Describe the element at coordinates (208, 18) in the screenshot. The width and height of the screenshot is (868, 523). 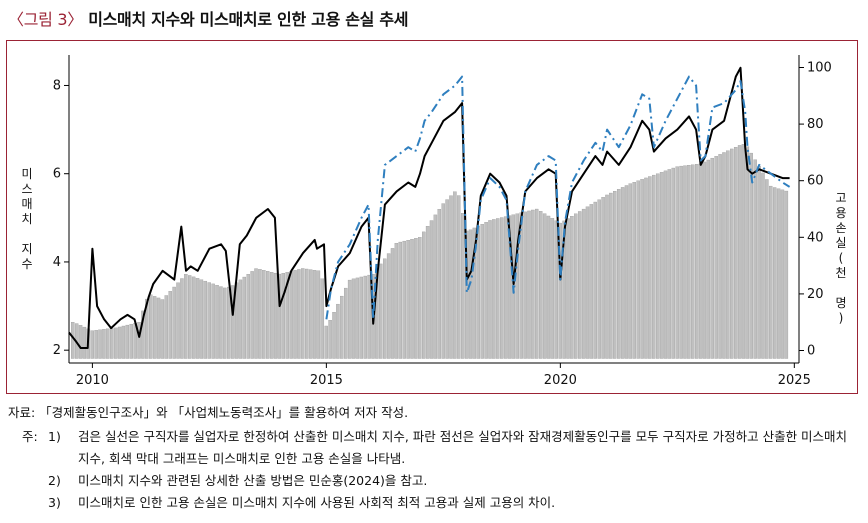
I see `figure-title: 〈그림 3〉 미스매치 지수와 미스매치로 인한 고용 손실 추세` at that location.